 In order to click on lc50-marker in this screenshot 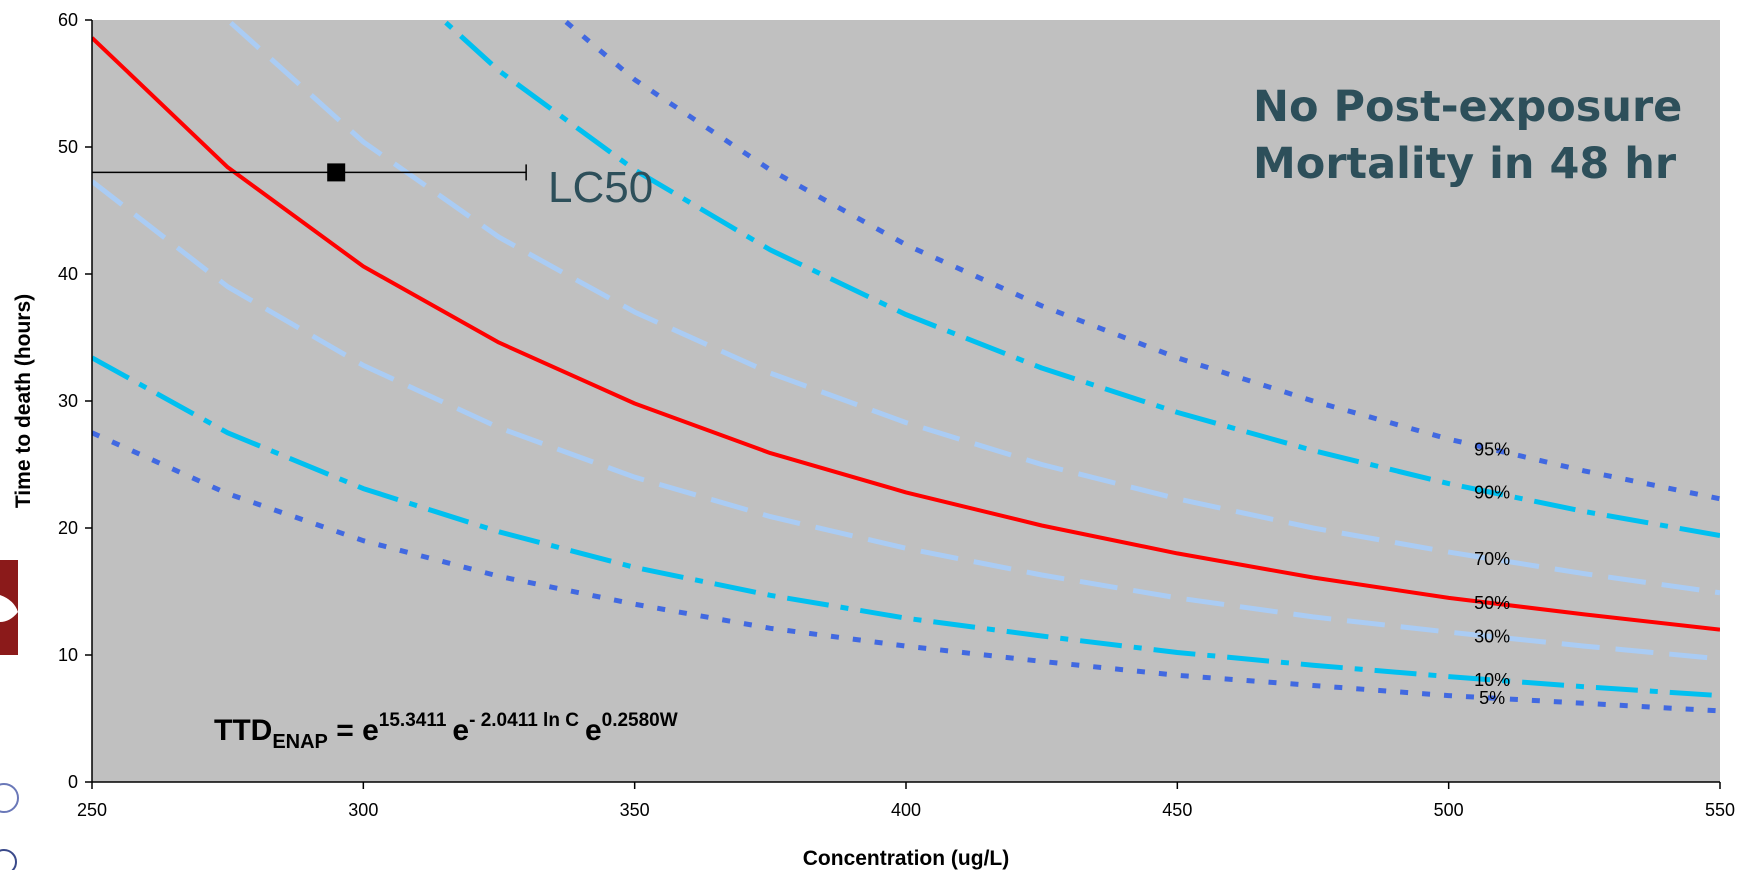, I will do `click(309, 172)`.